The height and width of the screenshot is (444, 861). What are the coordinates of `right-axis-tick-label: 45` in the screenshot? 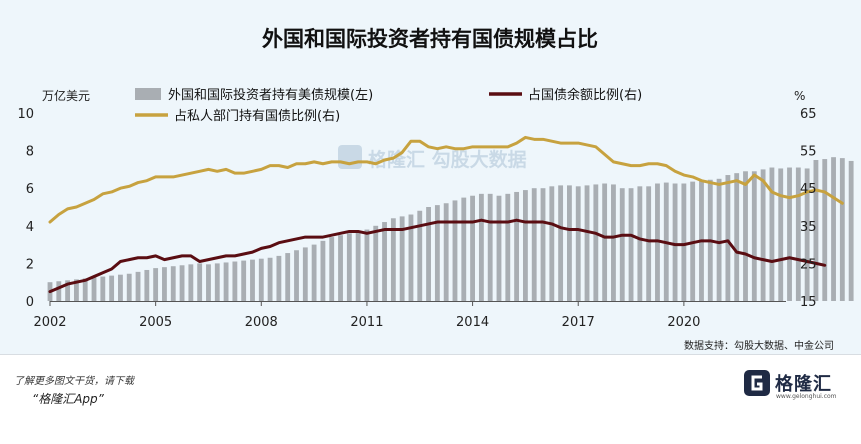 It's located at (808, 189).